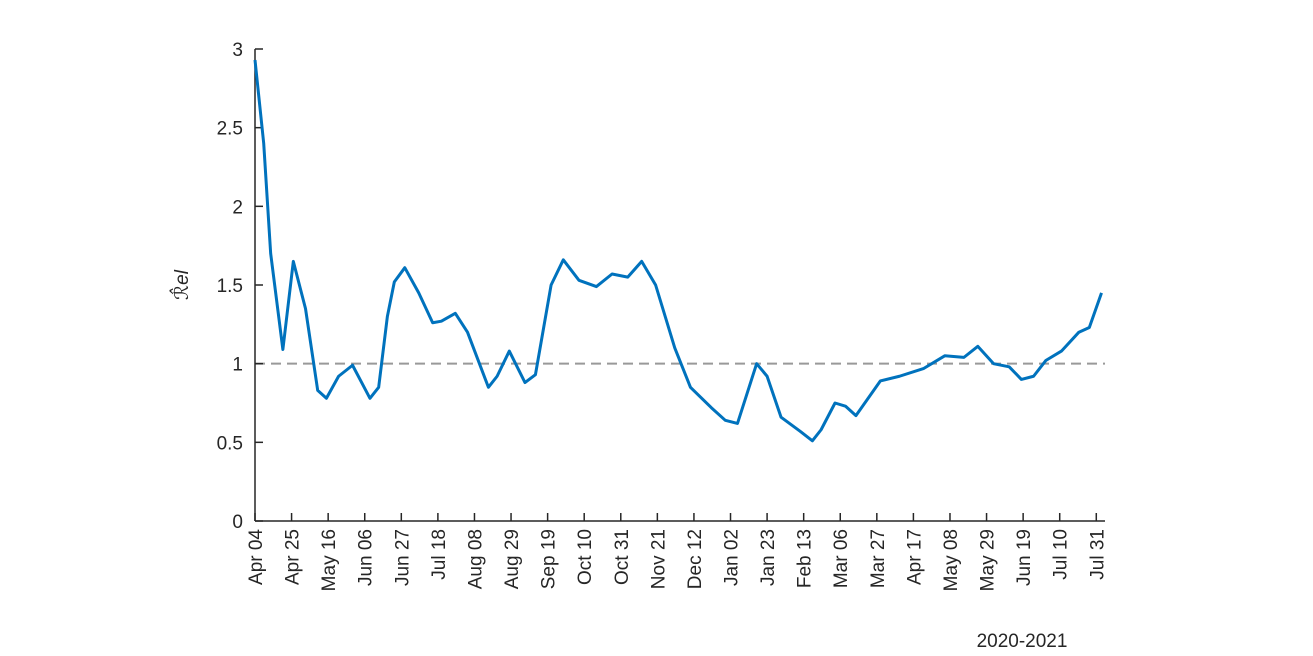  I want to click on y-tick-label: 0.5, so click(230, 443).